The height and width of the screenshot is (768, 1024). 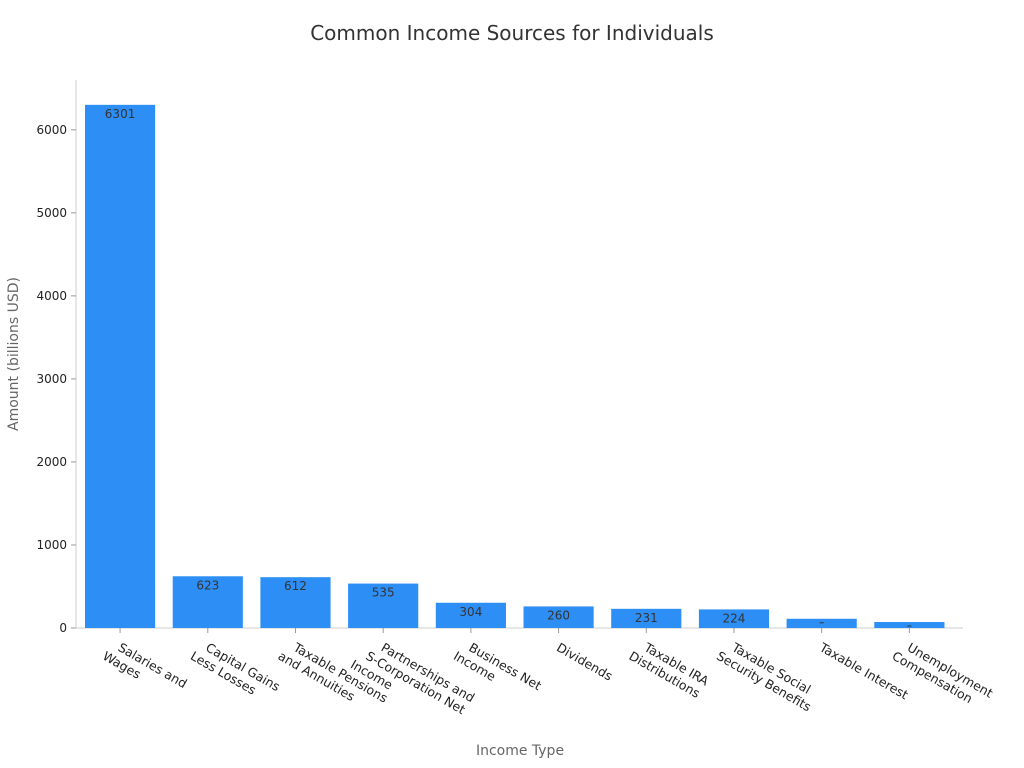 What do you see at coordinates (668, 668) in the screenshot?
I see `x-tick-label-6: Taxable IRADistributions` at bounding box center [668, 668].